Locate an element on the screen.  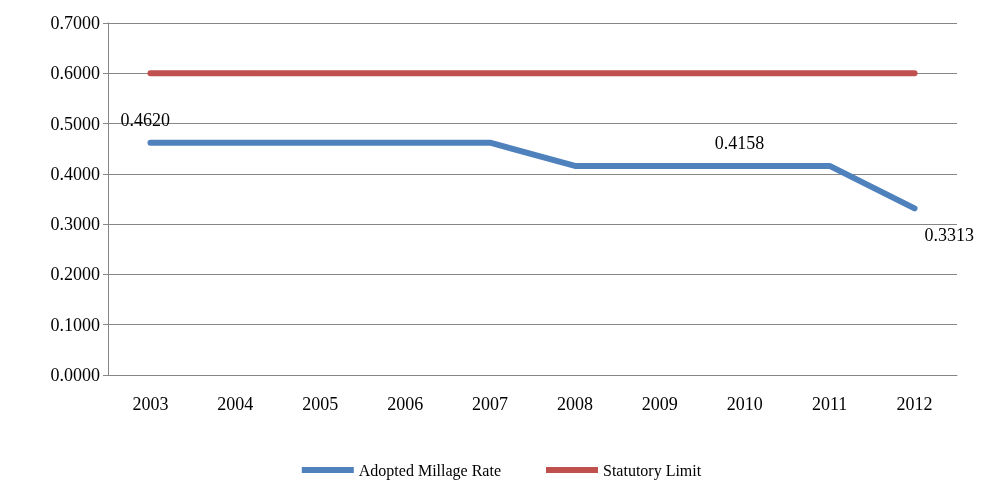
data-label: 0.3313 is located at coordinates (949, 235).